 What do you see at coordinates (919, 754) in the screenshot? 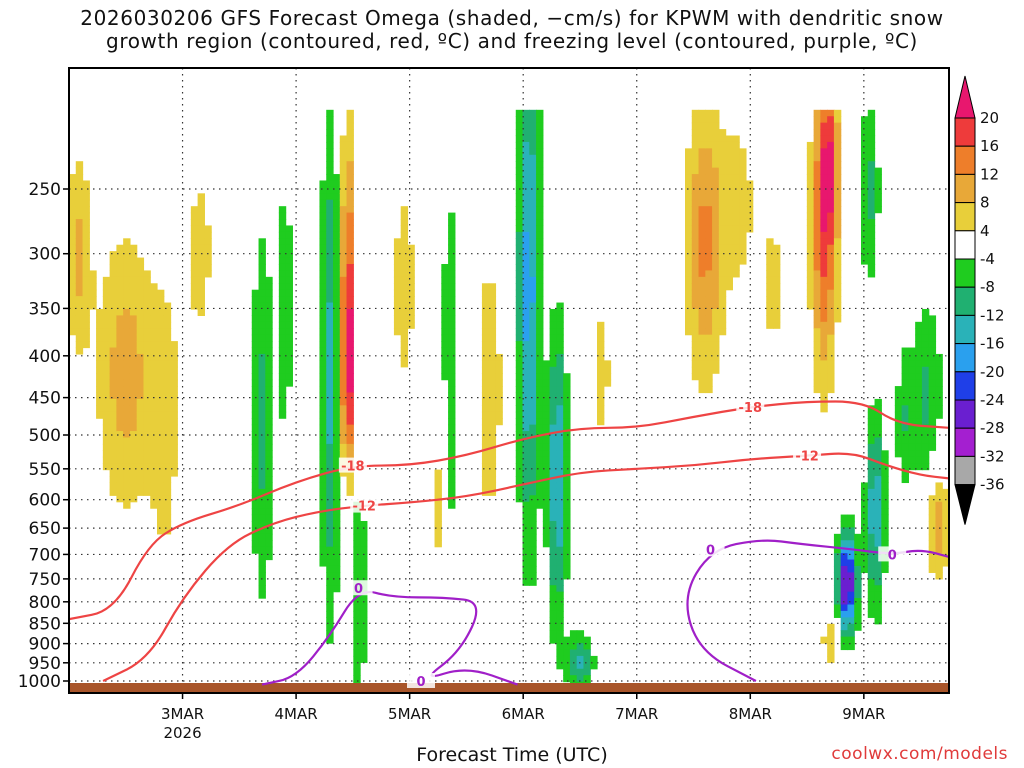
I see `credit-link: coolwx.com/models` at bounding box center [919, 754].